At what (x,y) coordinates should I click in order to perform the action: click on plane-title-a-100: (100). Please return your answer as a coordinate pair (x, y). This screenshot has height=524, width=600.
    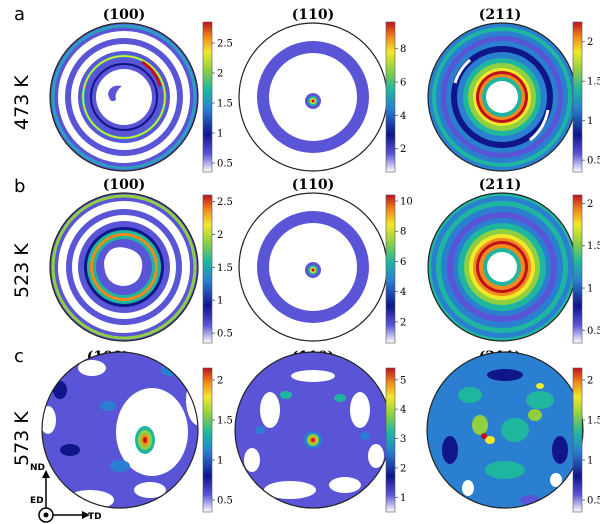
    Looking at the image, I should click on (124, 15).